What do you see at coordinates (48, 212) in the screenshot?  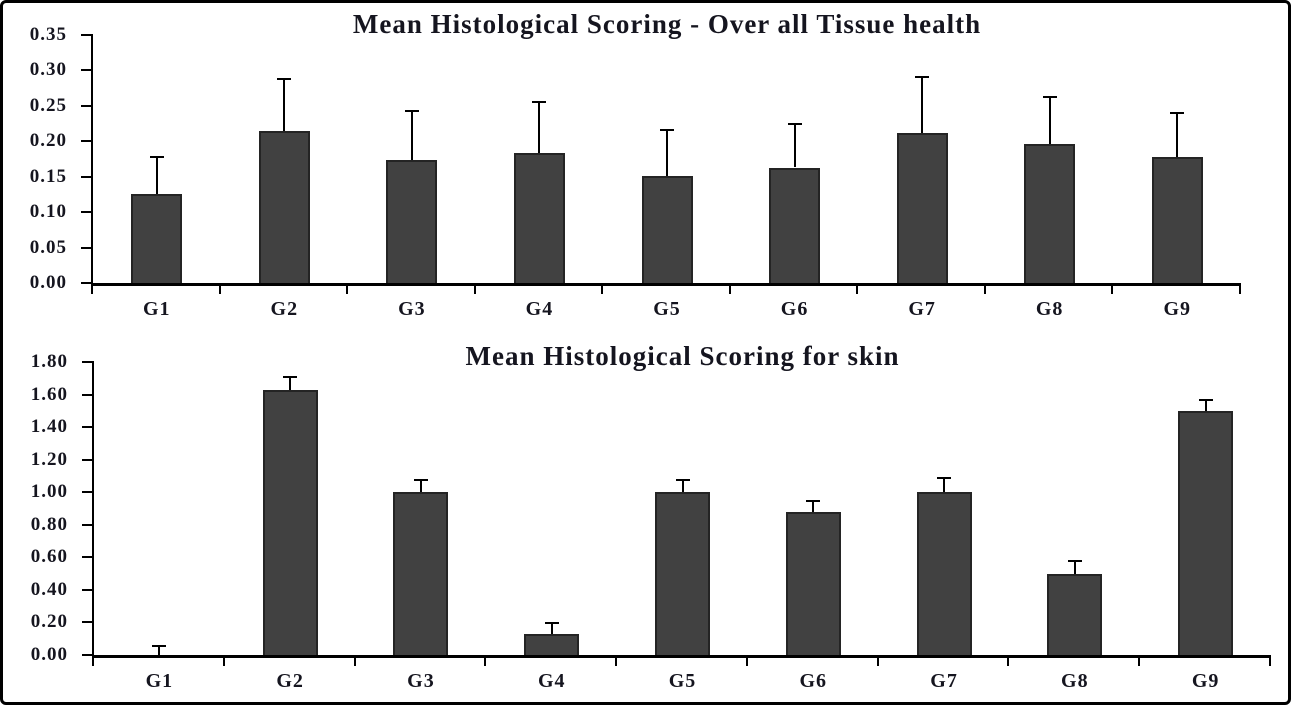 I see `y-tick-label: 0.10` at bounding box center [48, 212].